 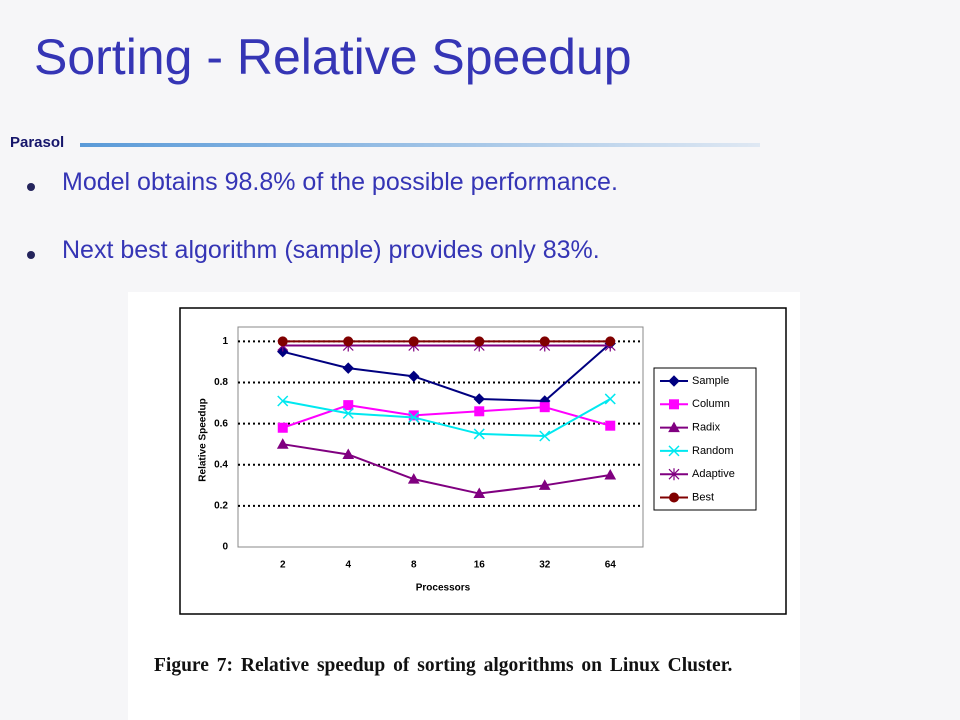 I want to click on y-tick-label: 1, so click(x=225, y=341).